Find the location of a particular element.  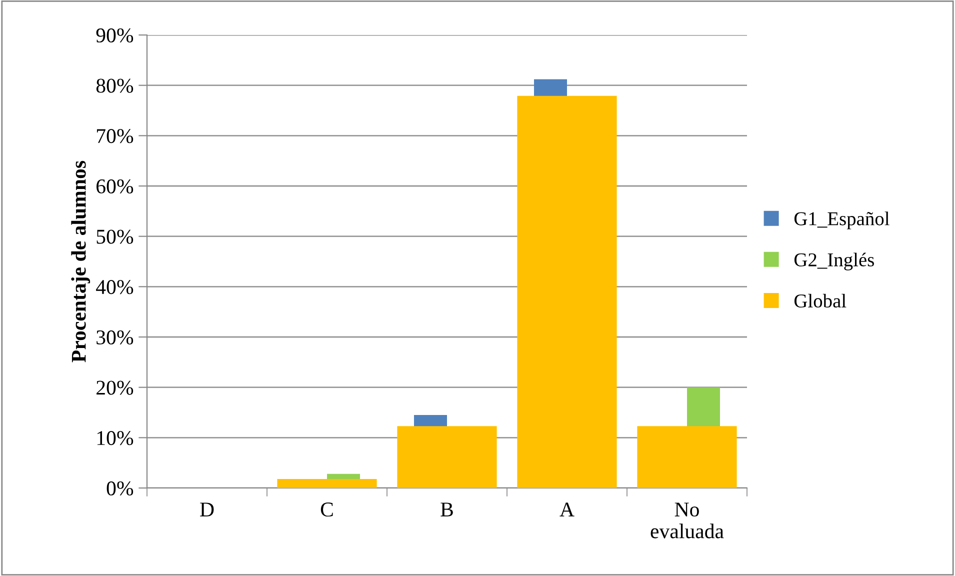

y-tick-label: 70% is located at coordinates (115, 136).